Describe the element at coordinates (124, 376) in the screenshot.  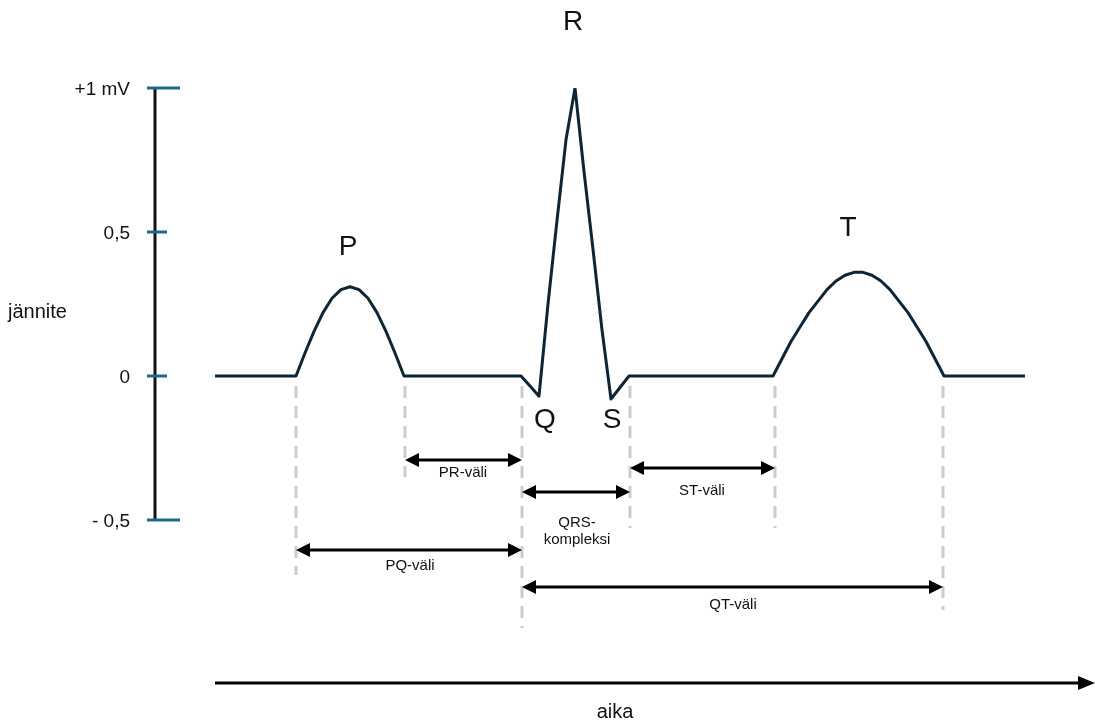
I see `y-tick-label: 0` at that location.